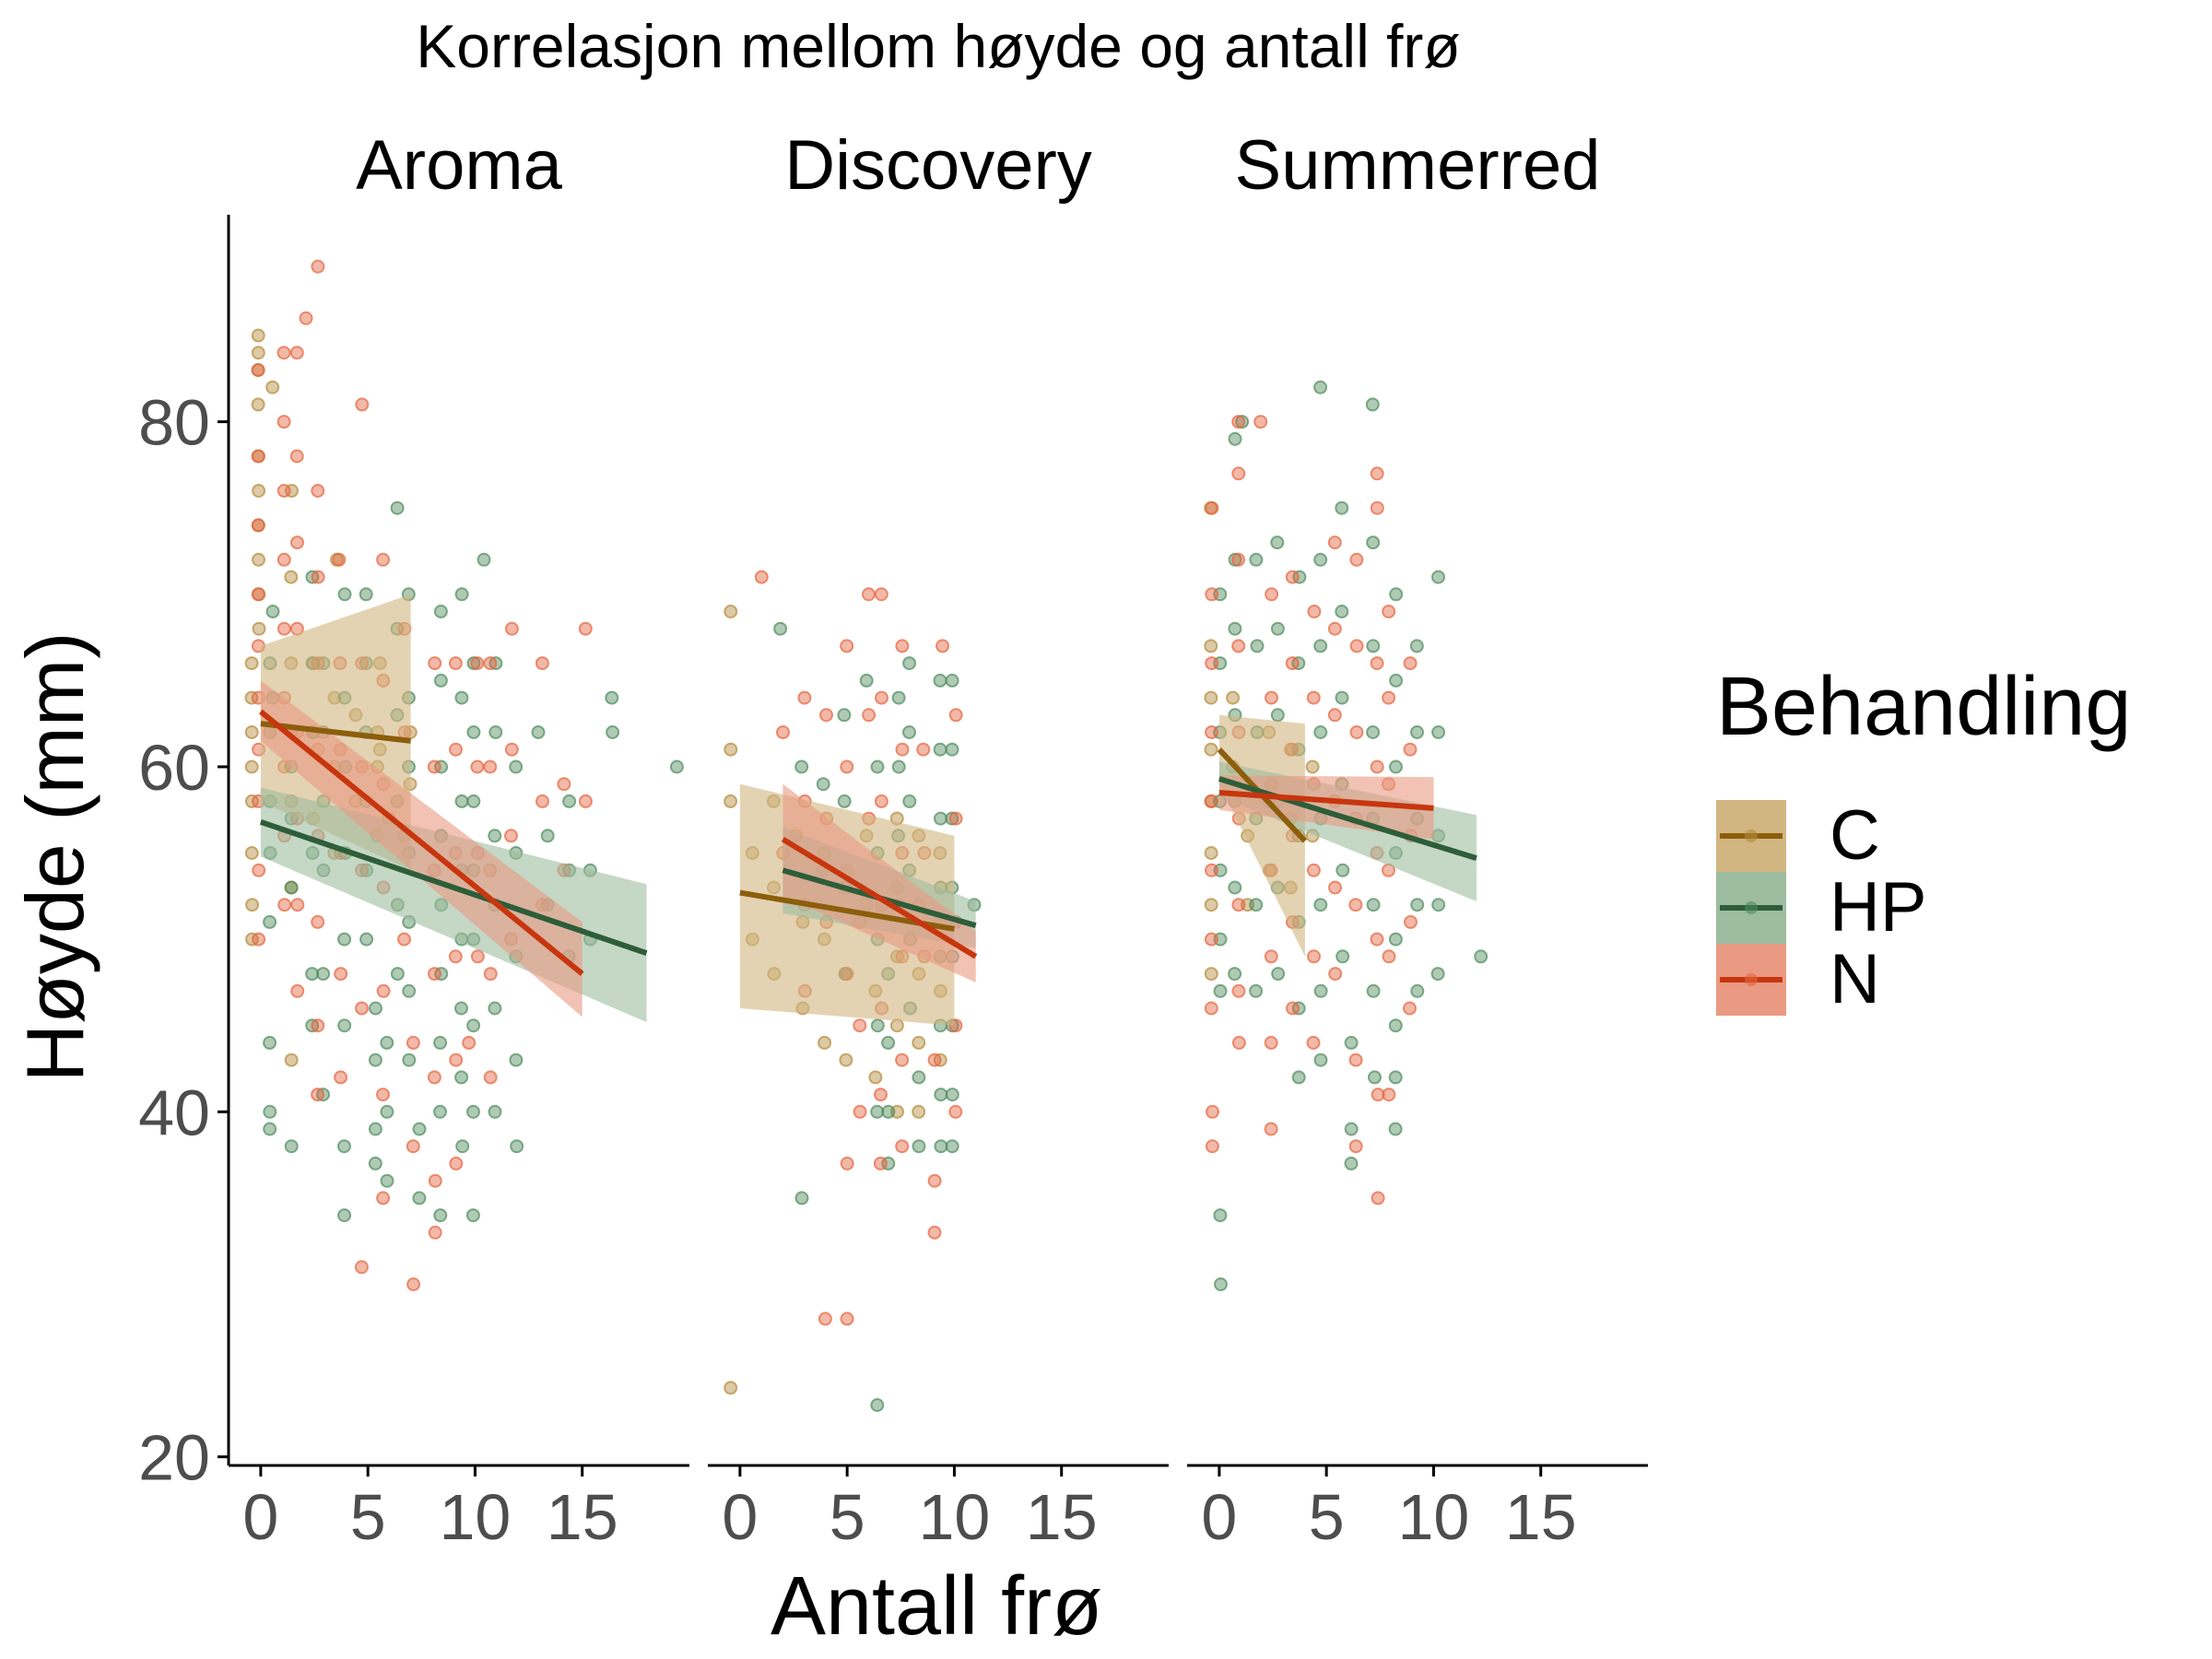 The image size is (2212, 1659). I want to click on trend-line-hp, so click(1347, 819).